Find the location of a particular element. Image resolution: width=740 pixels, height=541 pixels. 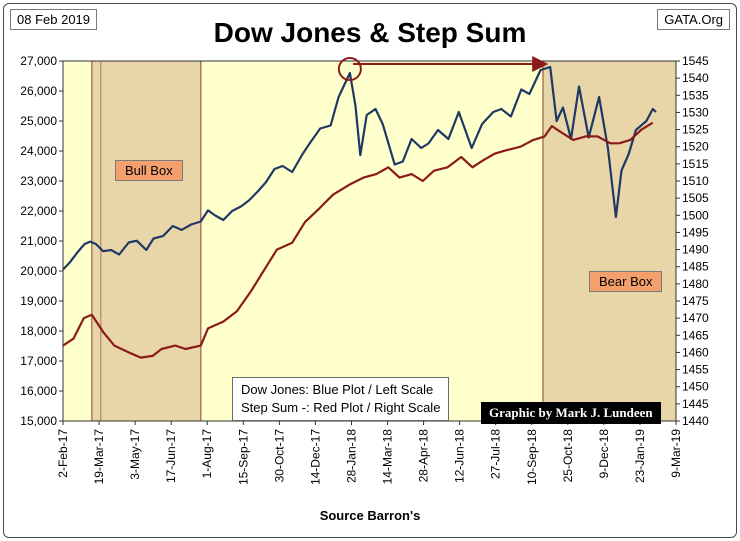

source-label: Source Barron's is located at coordinates (370, 515).